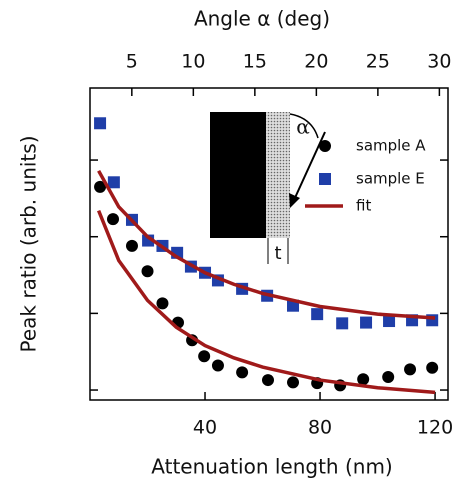 Image resolution: width=463 pixels, height=487 pixels. What do you see at coordinates (278, 175) in the screenshot?
I see `layer` at bounding box center [278, 175].